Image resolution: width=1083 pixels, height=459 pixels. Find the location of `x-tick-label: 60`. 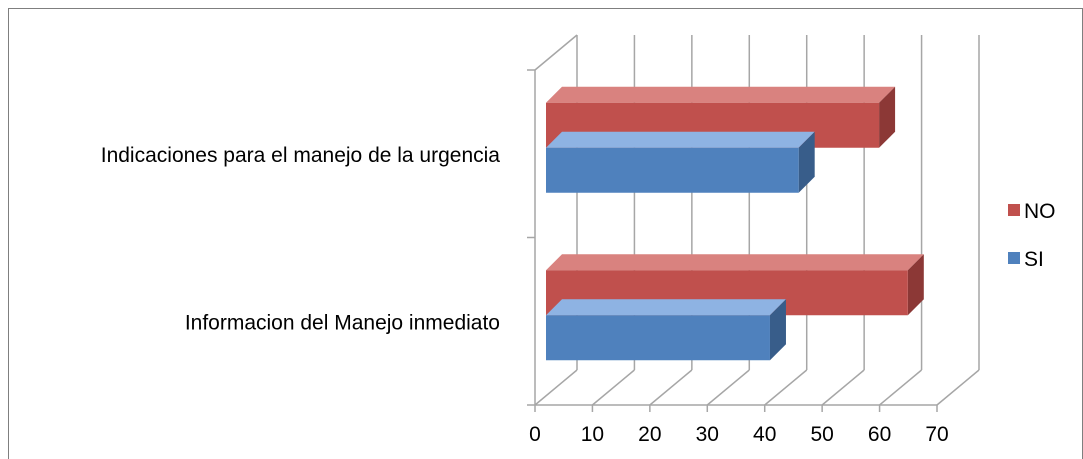

x-tick-label: 60 is located at coordinates (879, 434).